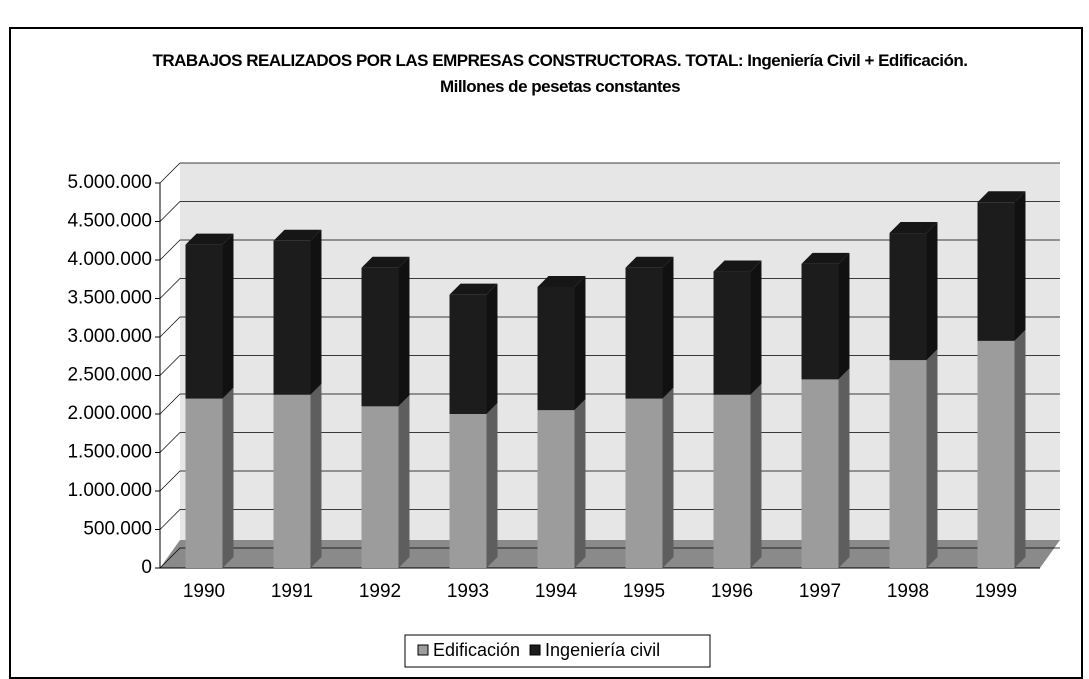  I want to click on x-tick-label: 1998, so click(908, 591).